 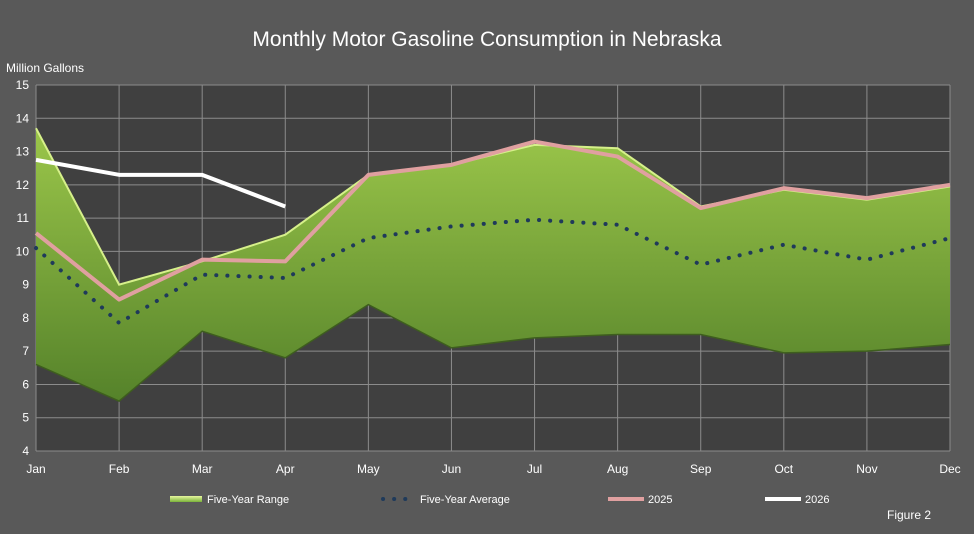 I want to click on y-tick-label: 12, so click(x=23, y=185).